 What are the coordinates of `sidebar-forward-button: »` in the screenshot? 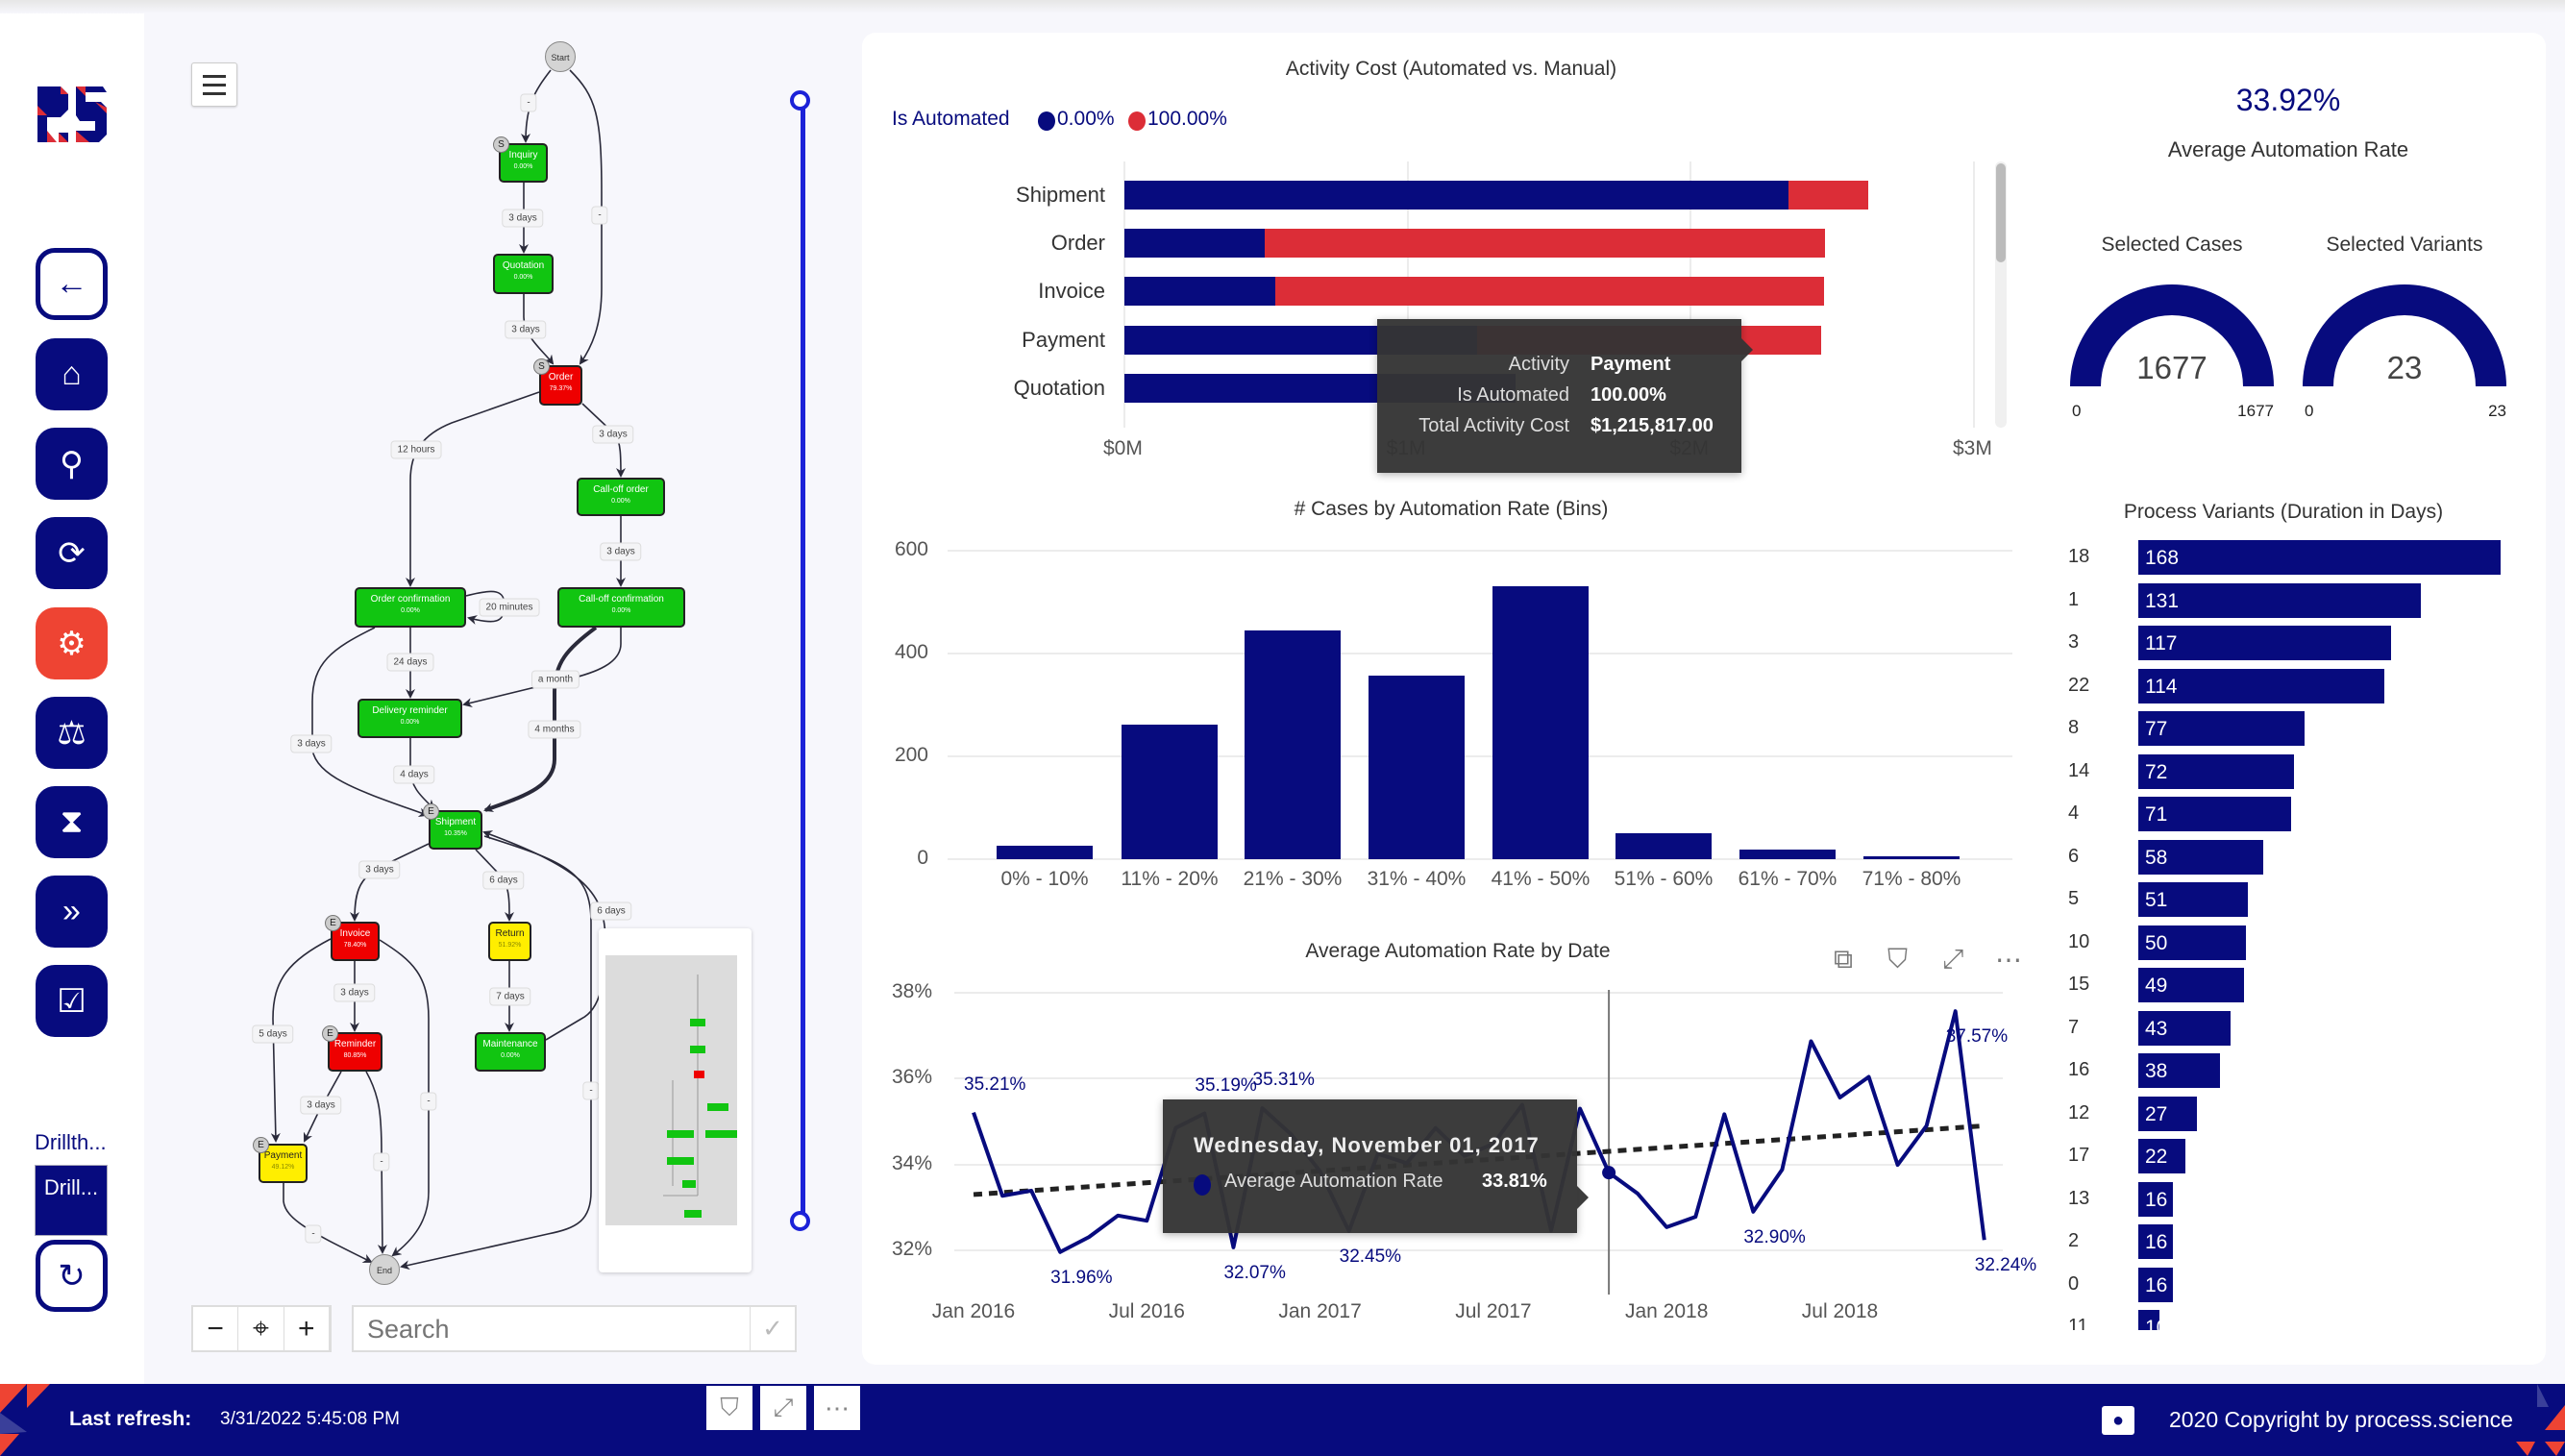 It's located at (72, 912).